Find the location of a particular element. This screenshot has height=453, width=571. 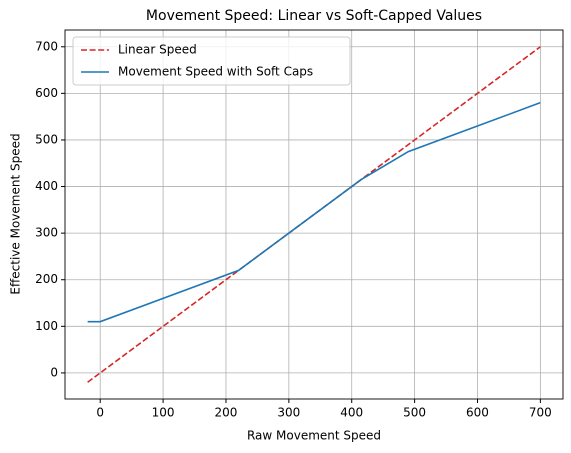

legend-label: Movement Speed with Soft Caps is located at coordinates (215, 72).